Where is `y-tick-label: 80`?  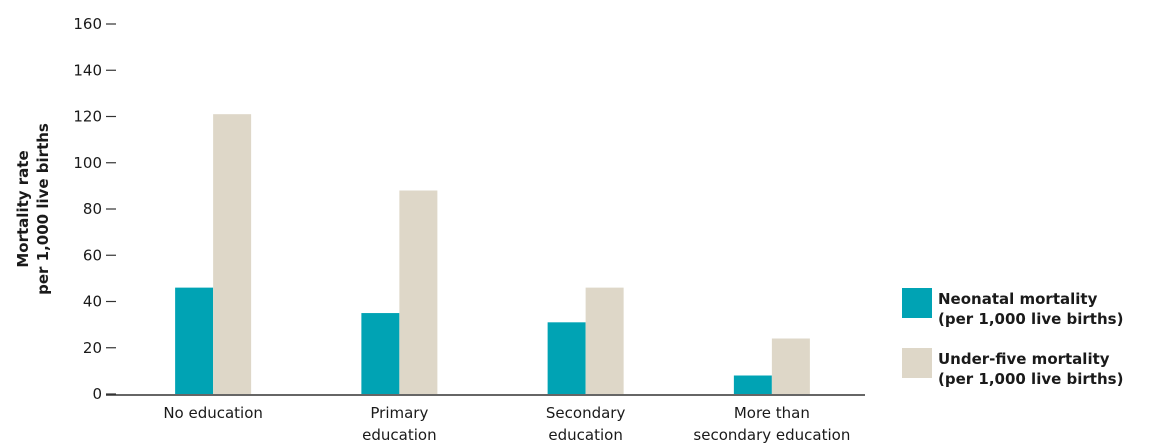 y-tick-label: 80 is located at coordinates (92, 209).